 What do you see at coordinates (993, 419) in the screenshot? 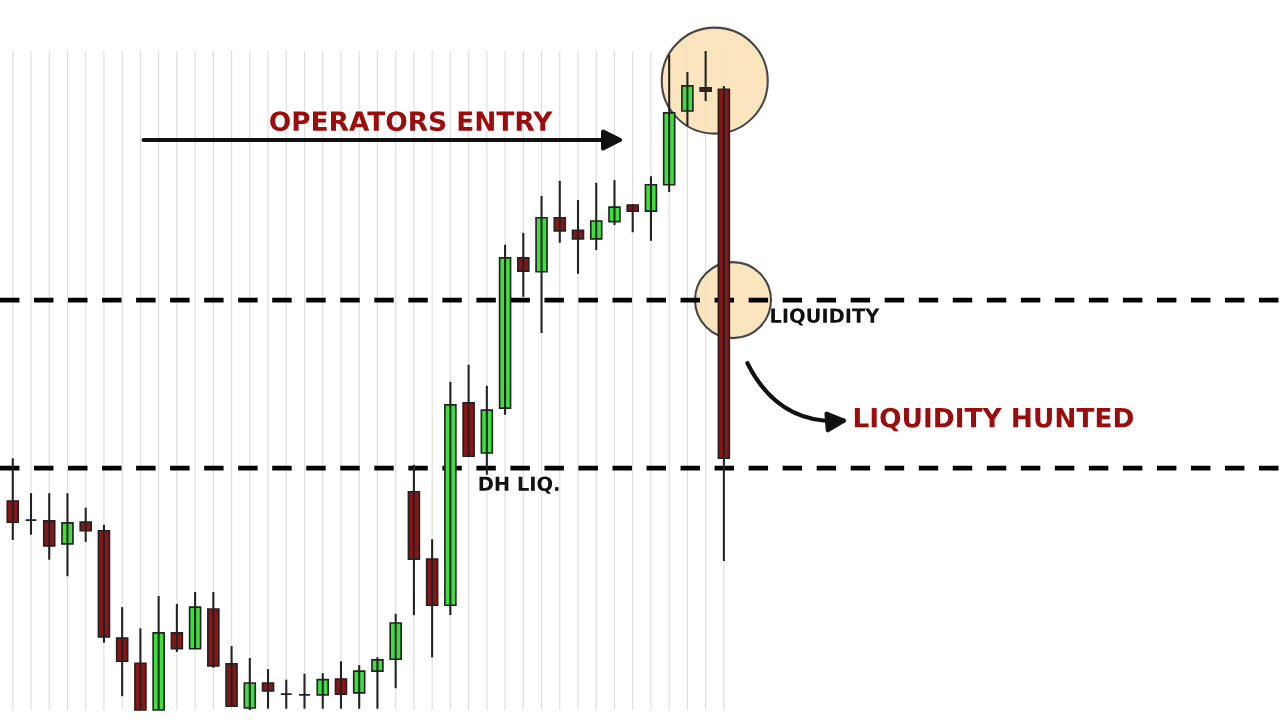
I see `text: LIQUIDITY HUNTED` at bounding box center [993, 419].